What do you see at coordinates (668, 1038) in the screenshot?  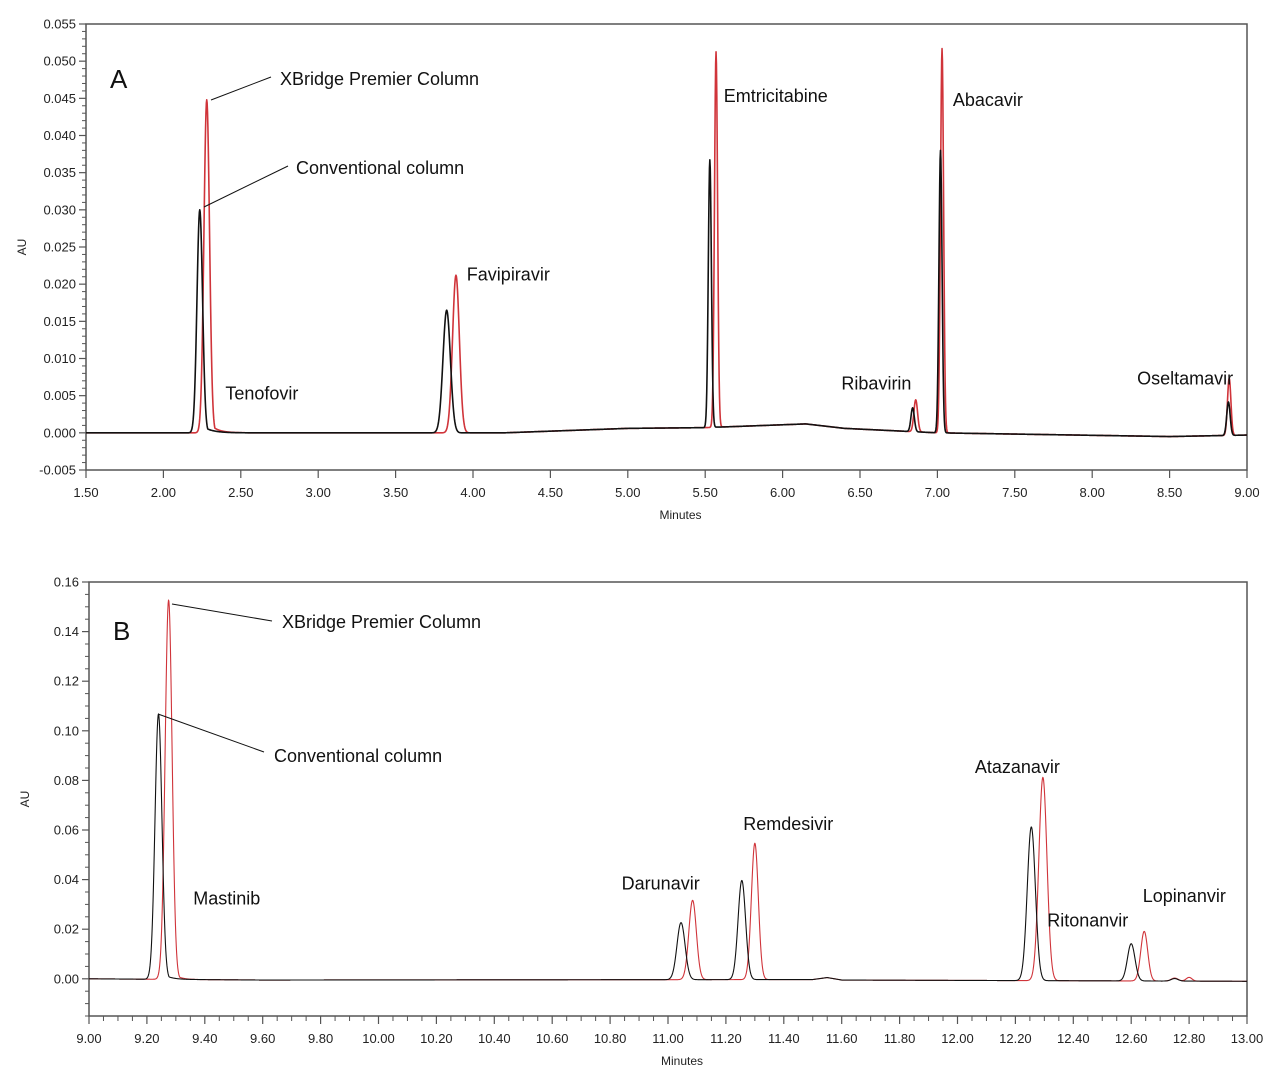 I see `x-tick-label: 11.00` at bounding box center [668, 1038].